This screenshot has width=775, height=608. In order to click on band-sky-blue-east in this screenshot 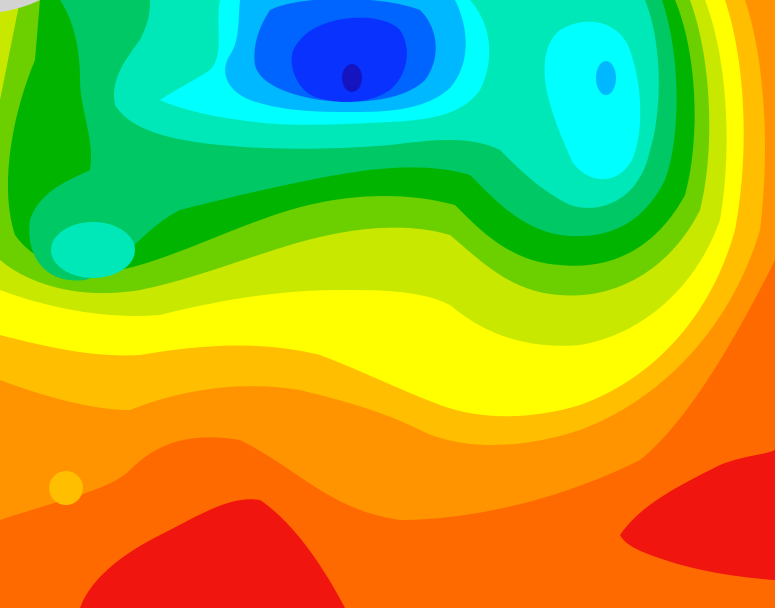, I will do `click(606, 78)`.